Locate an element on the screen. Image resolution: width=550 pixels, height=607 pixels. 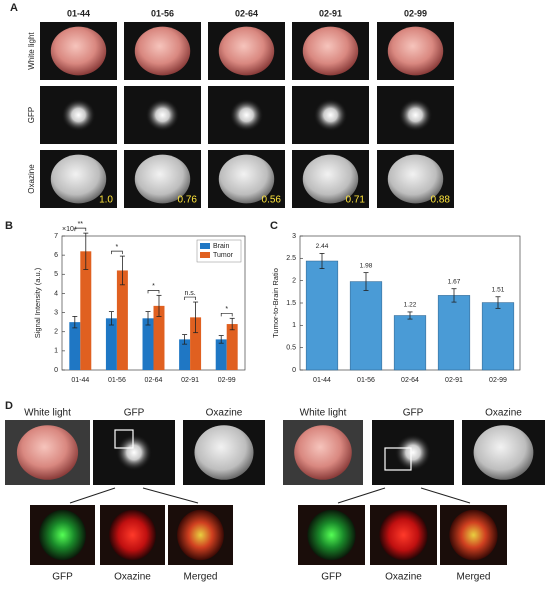
sample-label: 01-56 is located at coordinates (162, 13).